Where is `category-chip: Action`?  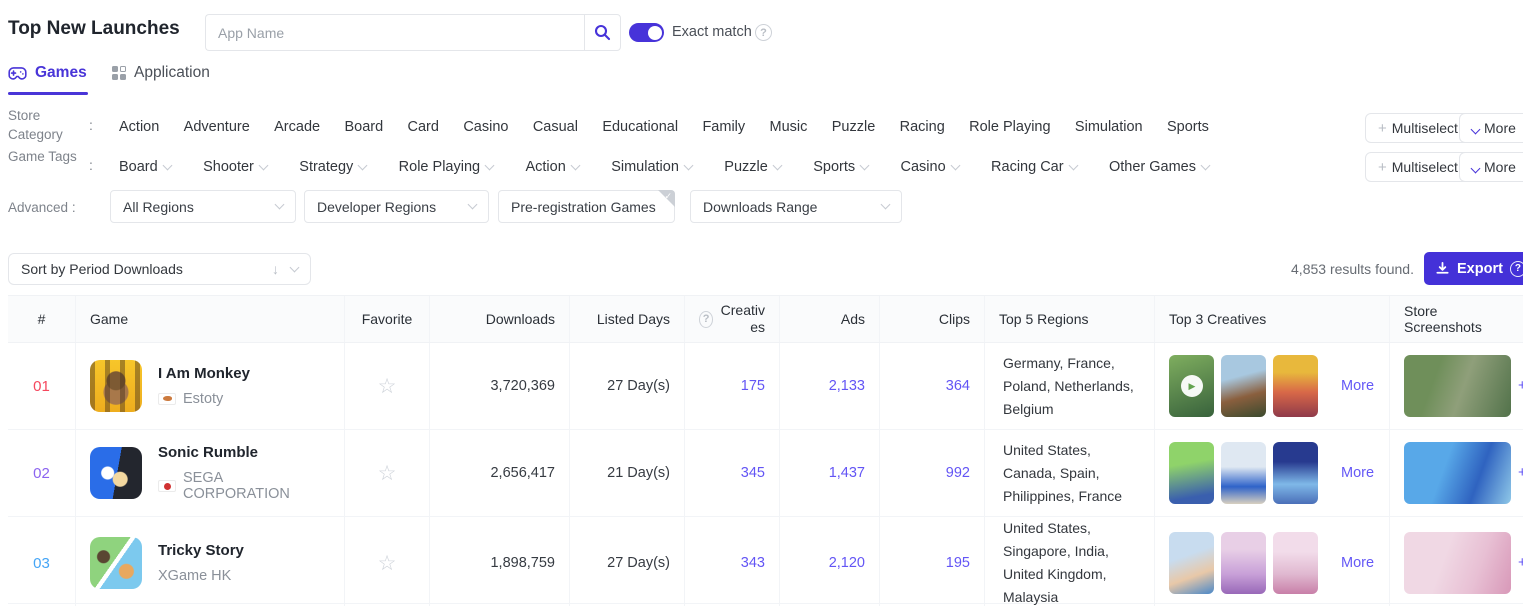
category-chip: Action is located at coordinates (139, 127).